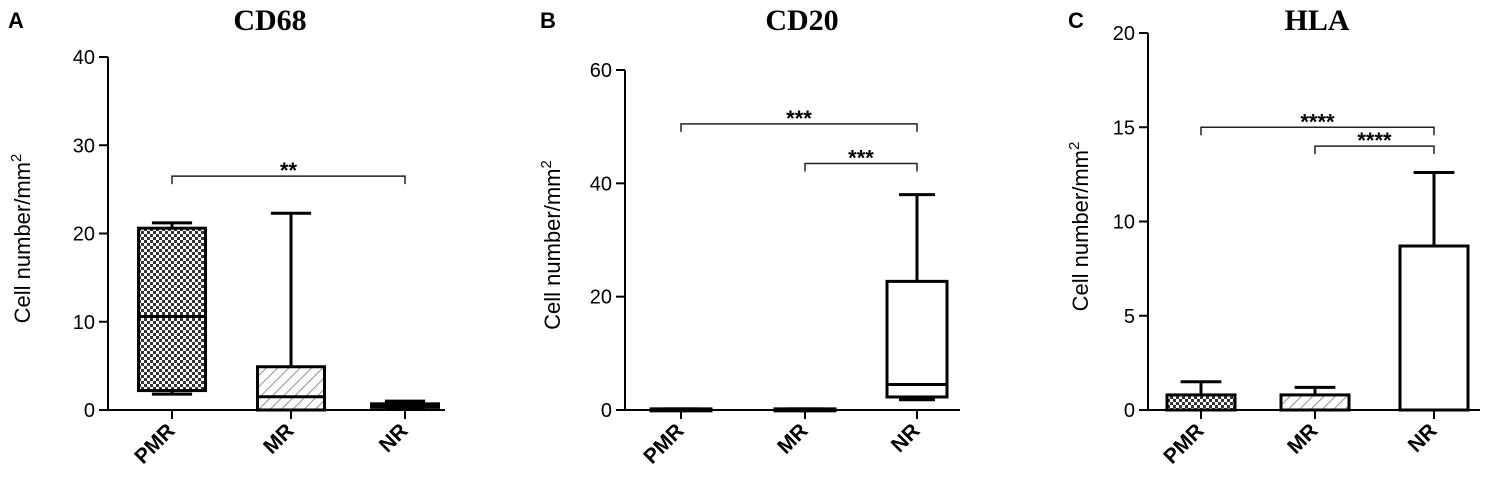  Describe the element at coordinates (1076, 20) in the screenshot. I see `panel-letter: C` at that location.